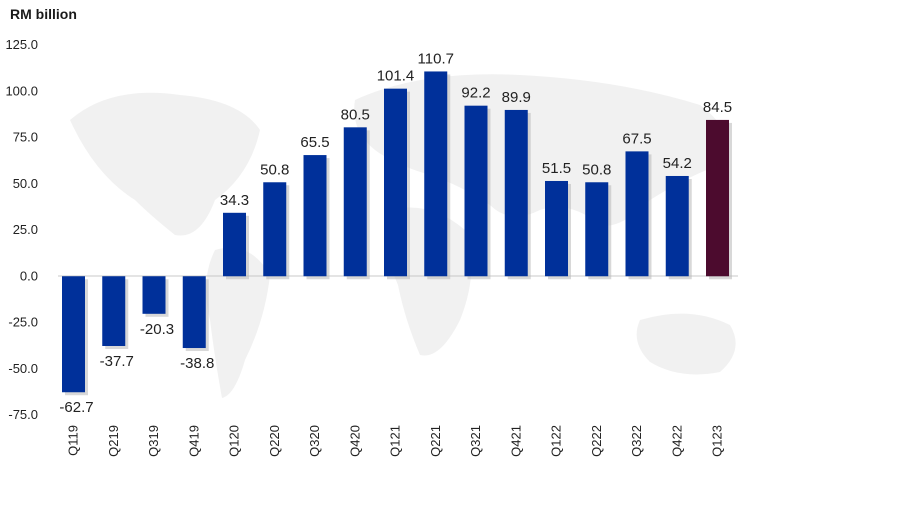 This screenshot has height=508, width=904. I want to click on x-tick-label: Q120, so click(234, 441).